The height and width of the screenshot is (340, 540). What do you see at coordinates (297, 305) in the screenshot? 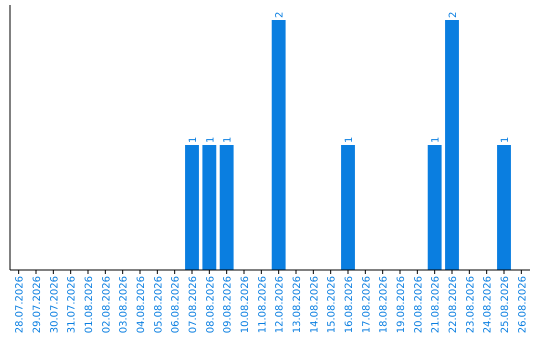
I see `x-tick-label: 13.08.2026` at bounding box center [297, 305].